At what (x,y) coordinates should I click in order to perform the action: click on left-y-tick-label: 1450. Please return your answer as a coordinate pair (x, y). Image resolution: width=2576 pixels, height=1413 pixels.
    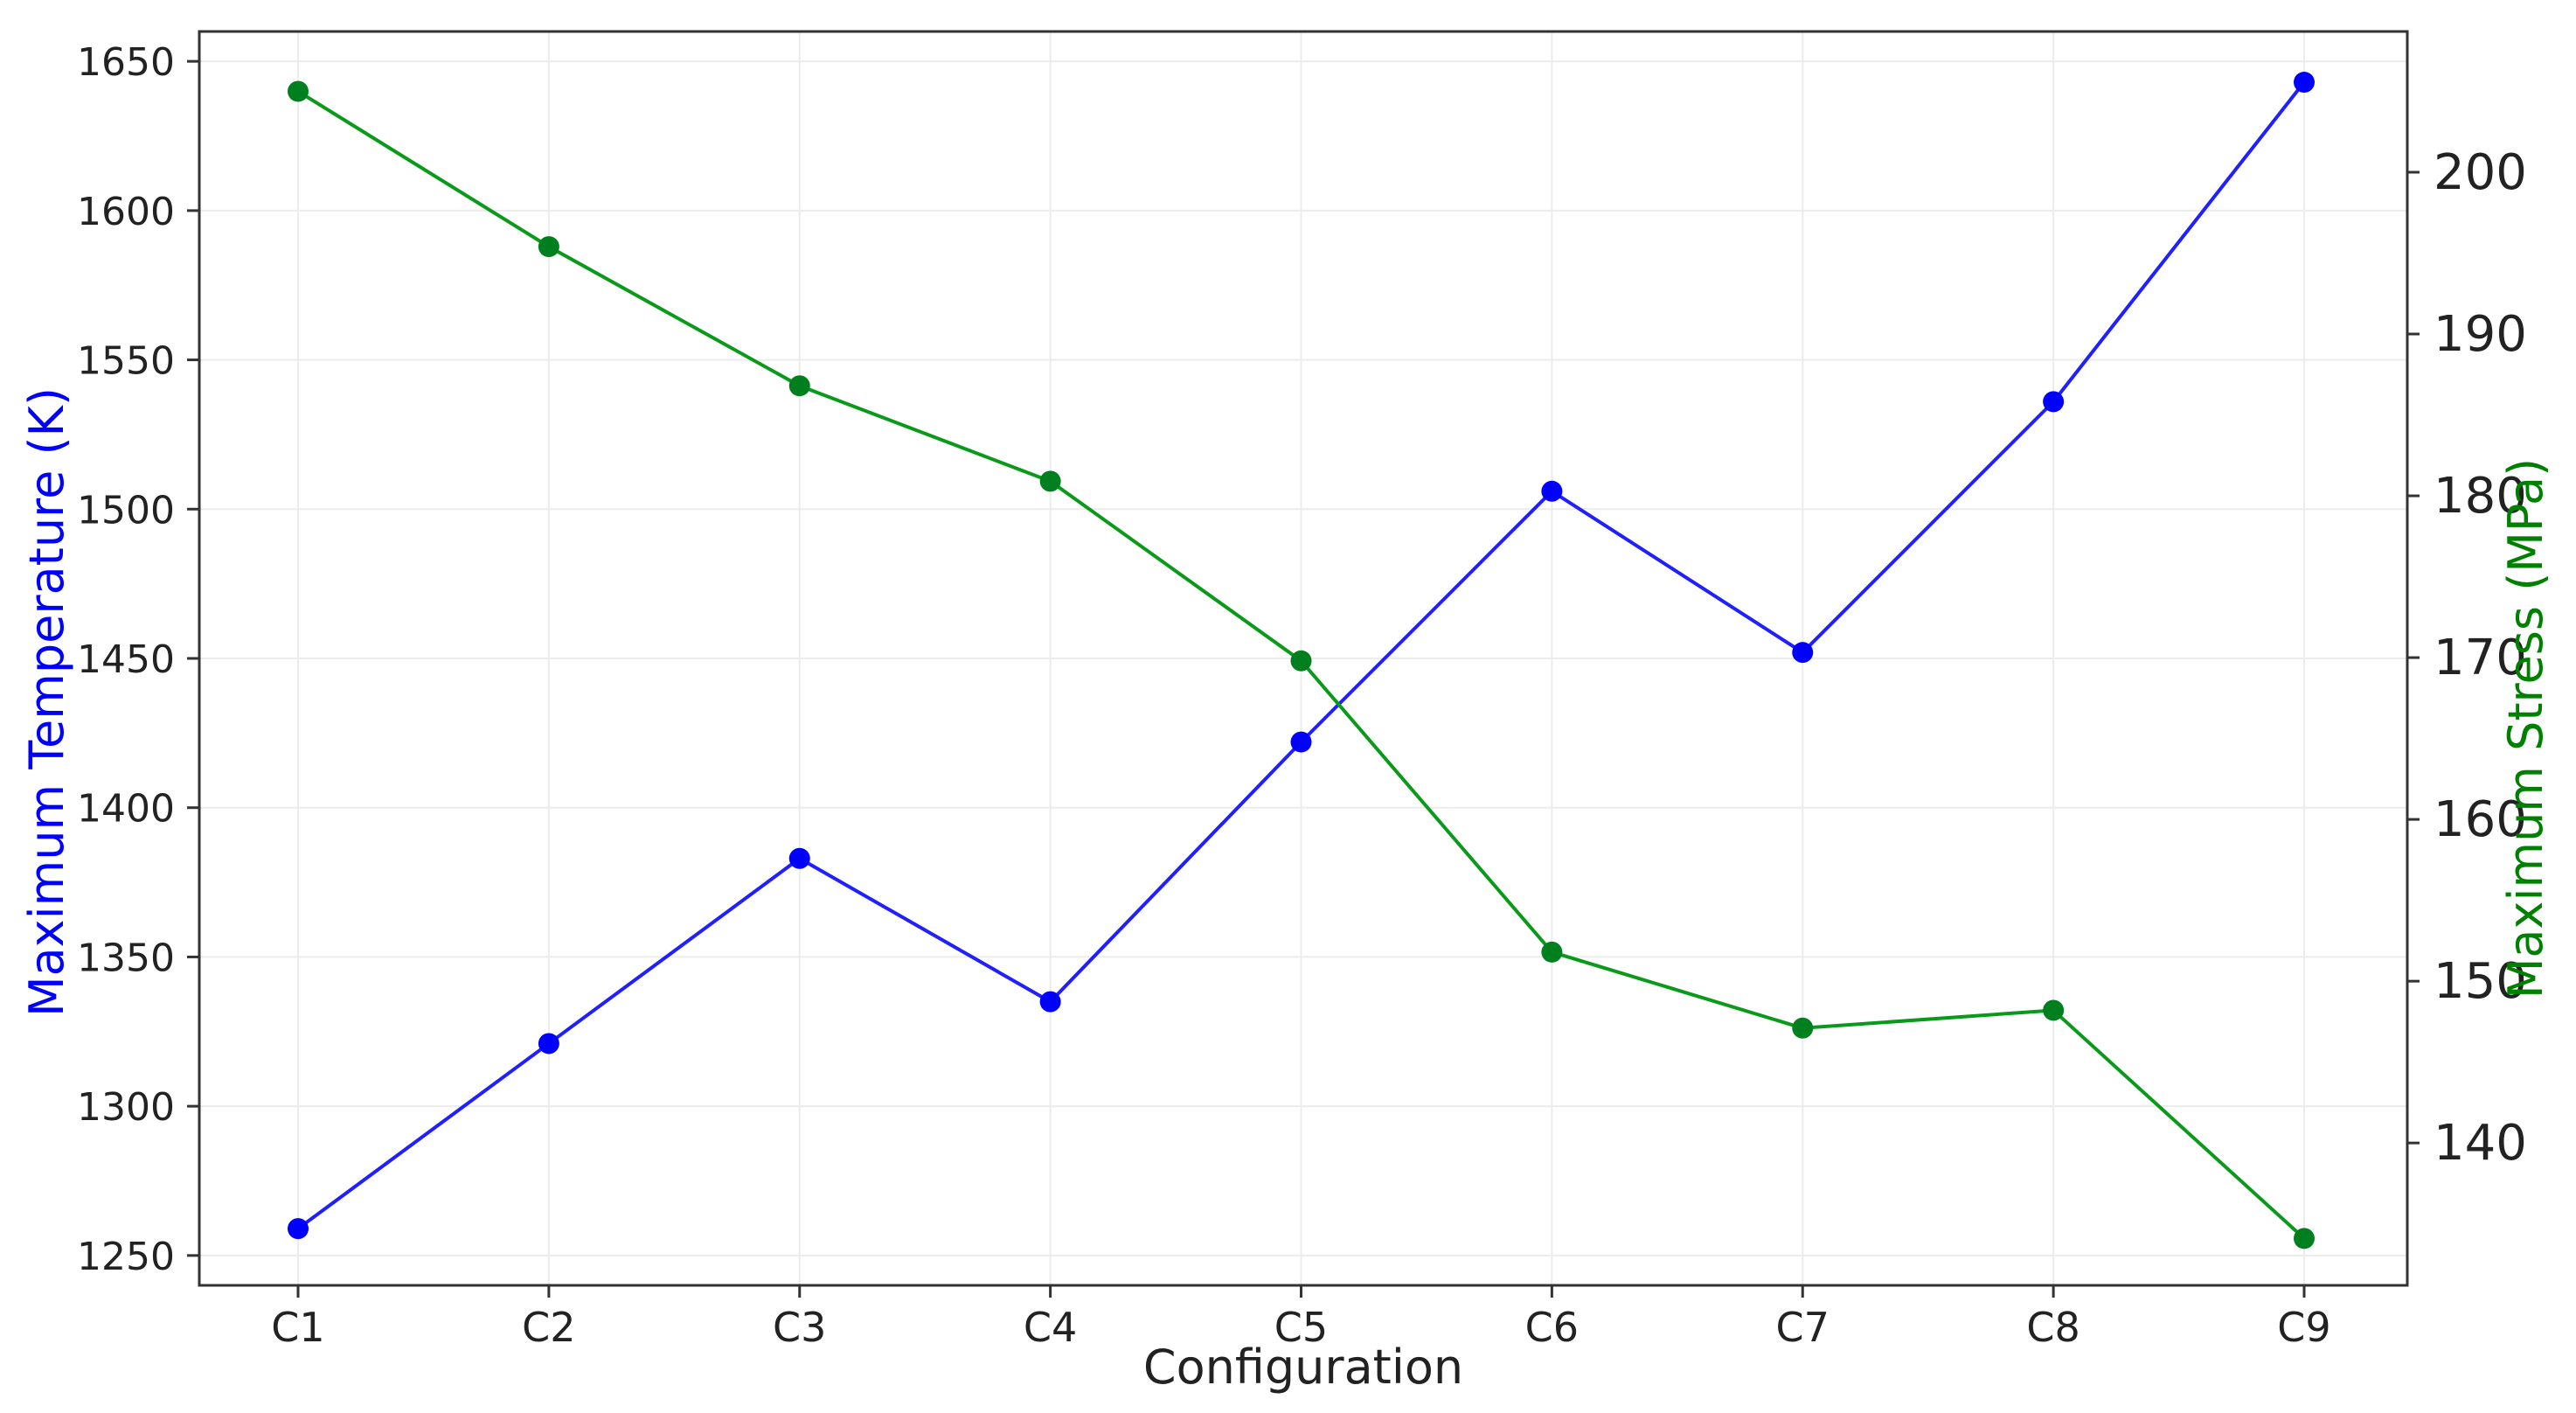
    Looking at the image, I should click on (126, 659).